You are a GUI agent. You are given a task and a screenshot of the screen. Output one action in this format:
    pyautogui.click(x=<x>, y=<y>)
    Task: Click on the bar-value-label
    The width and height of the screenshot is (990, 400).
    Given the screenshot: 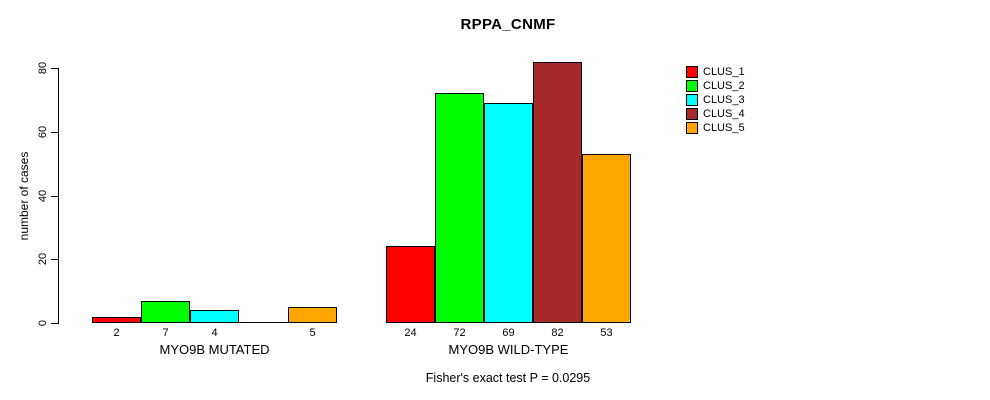 What is the action you would take?
    pyautogui.click(x=263, y=333)
    